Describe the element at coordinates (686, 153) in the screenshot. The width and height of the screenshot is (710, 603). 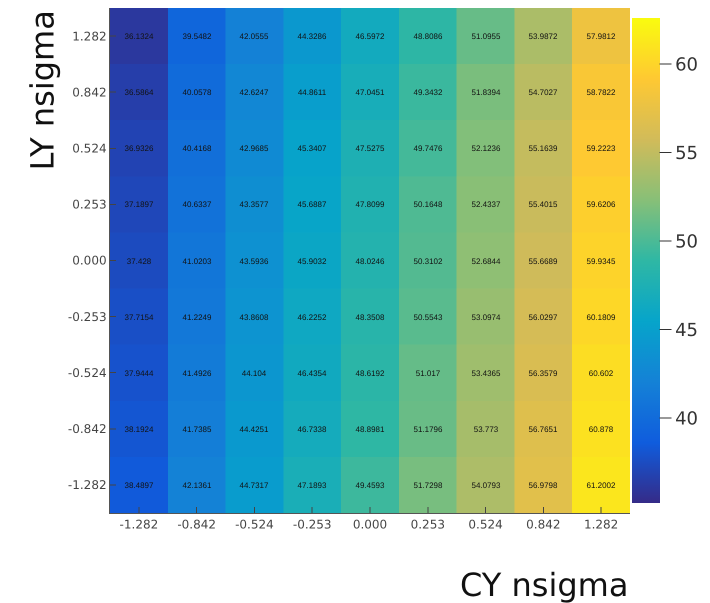
I see `color-bar-label: 55` at that location.